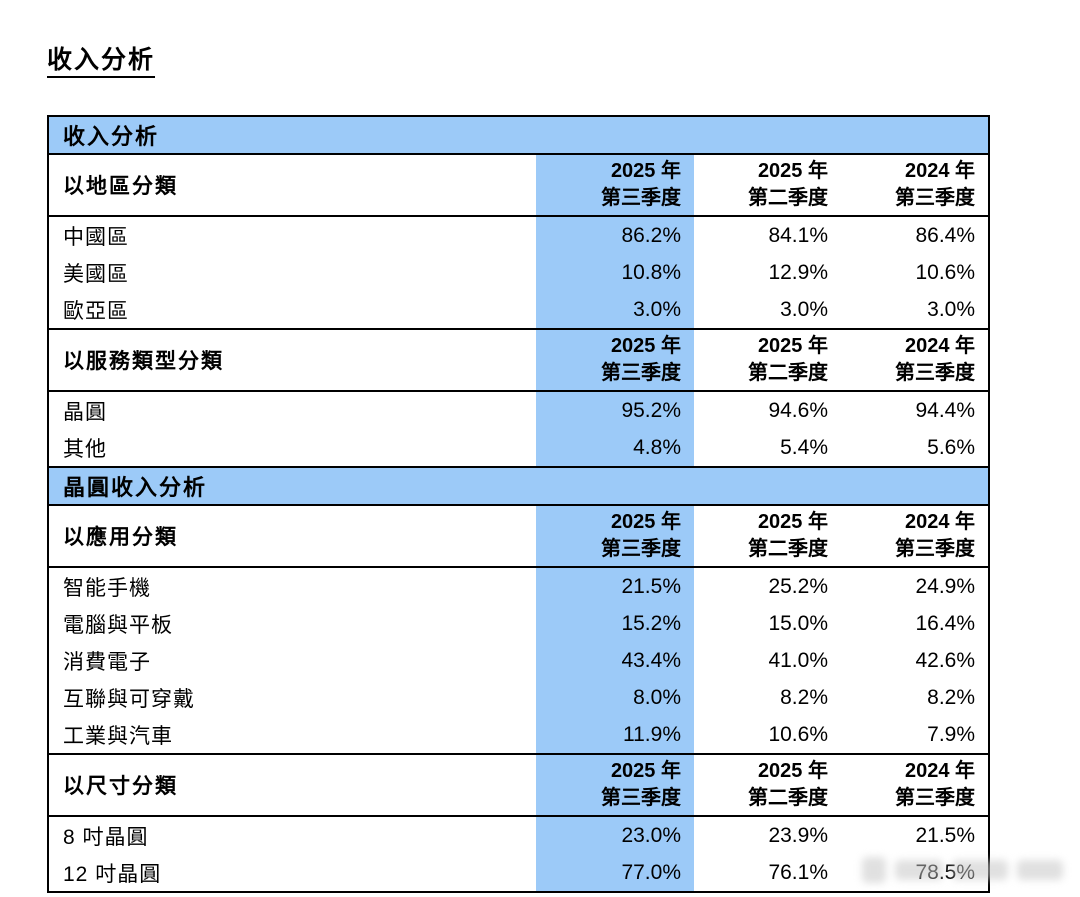 This screenshot has height=897, width=1080. I want to click on table-row-8inch-wafer: 8 吋晶圓 23.0% 23.9% 21.5%, so click(518, 835).